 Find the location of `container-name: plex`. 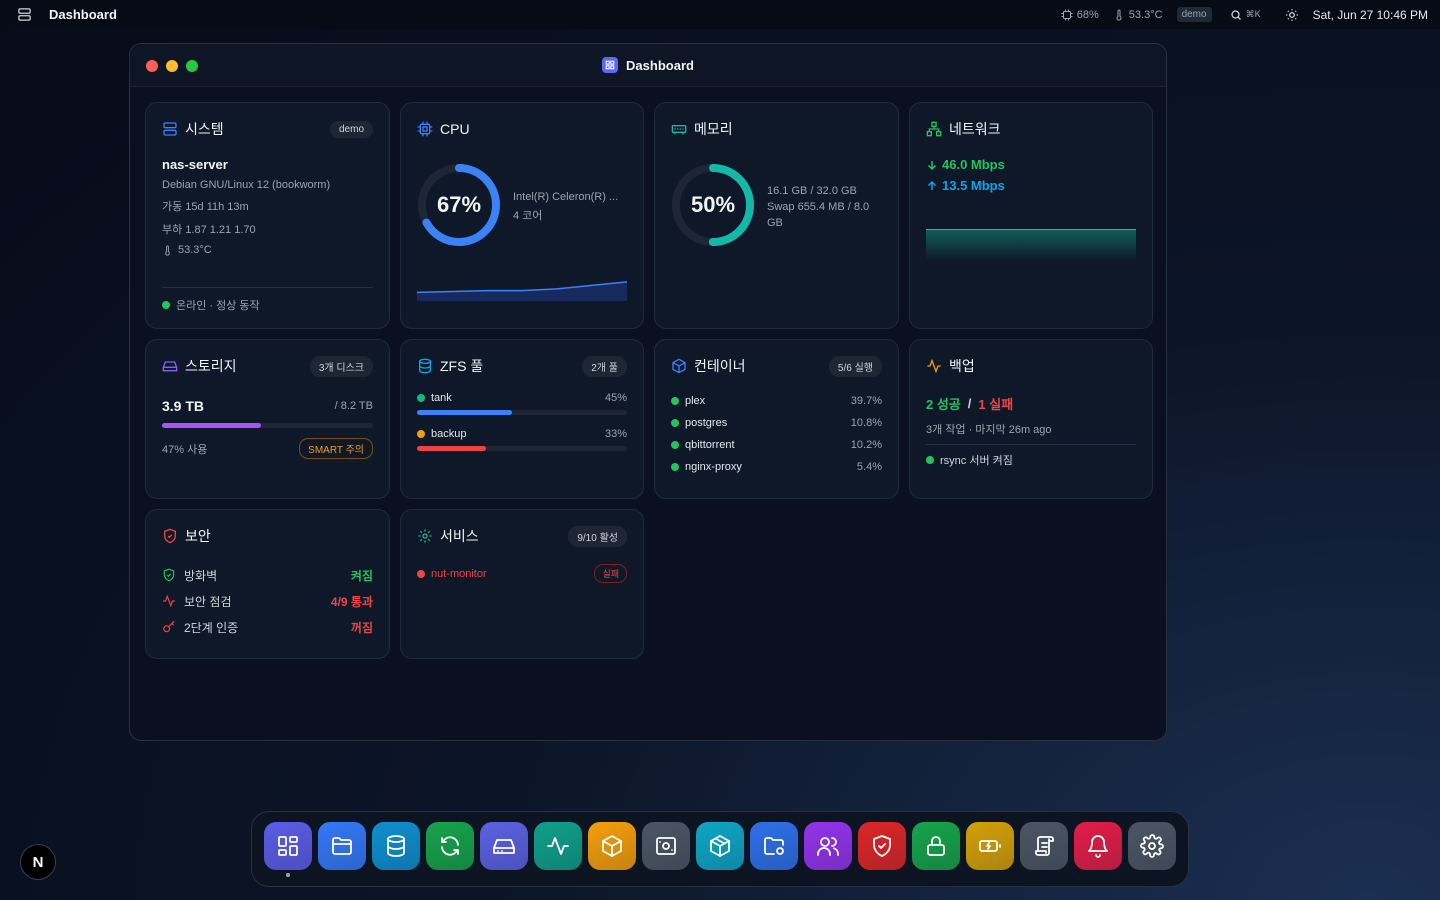

container-name: plex is located at coordinates (695, 401).